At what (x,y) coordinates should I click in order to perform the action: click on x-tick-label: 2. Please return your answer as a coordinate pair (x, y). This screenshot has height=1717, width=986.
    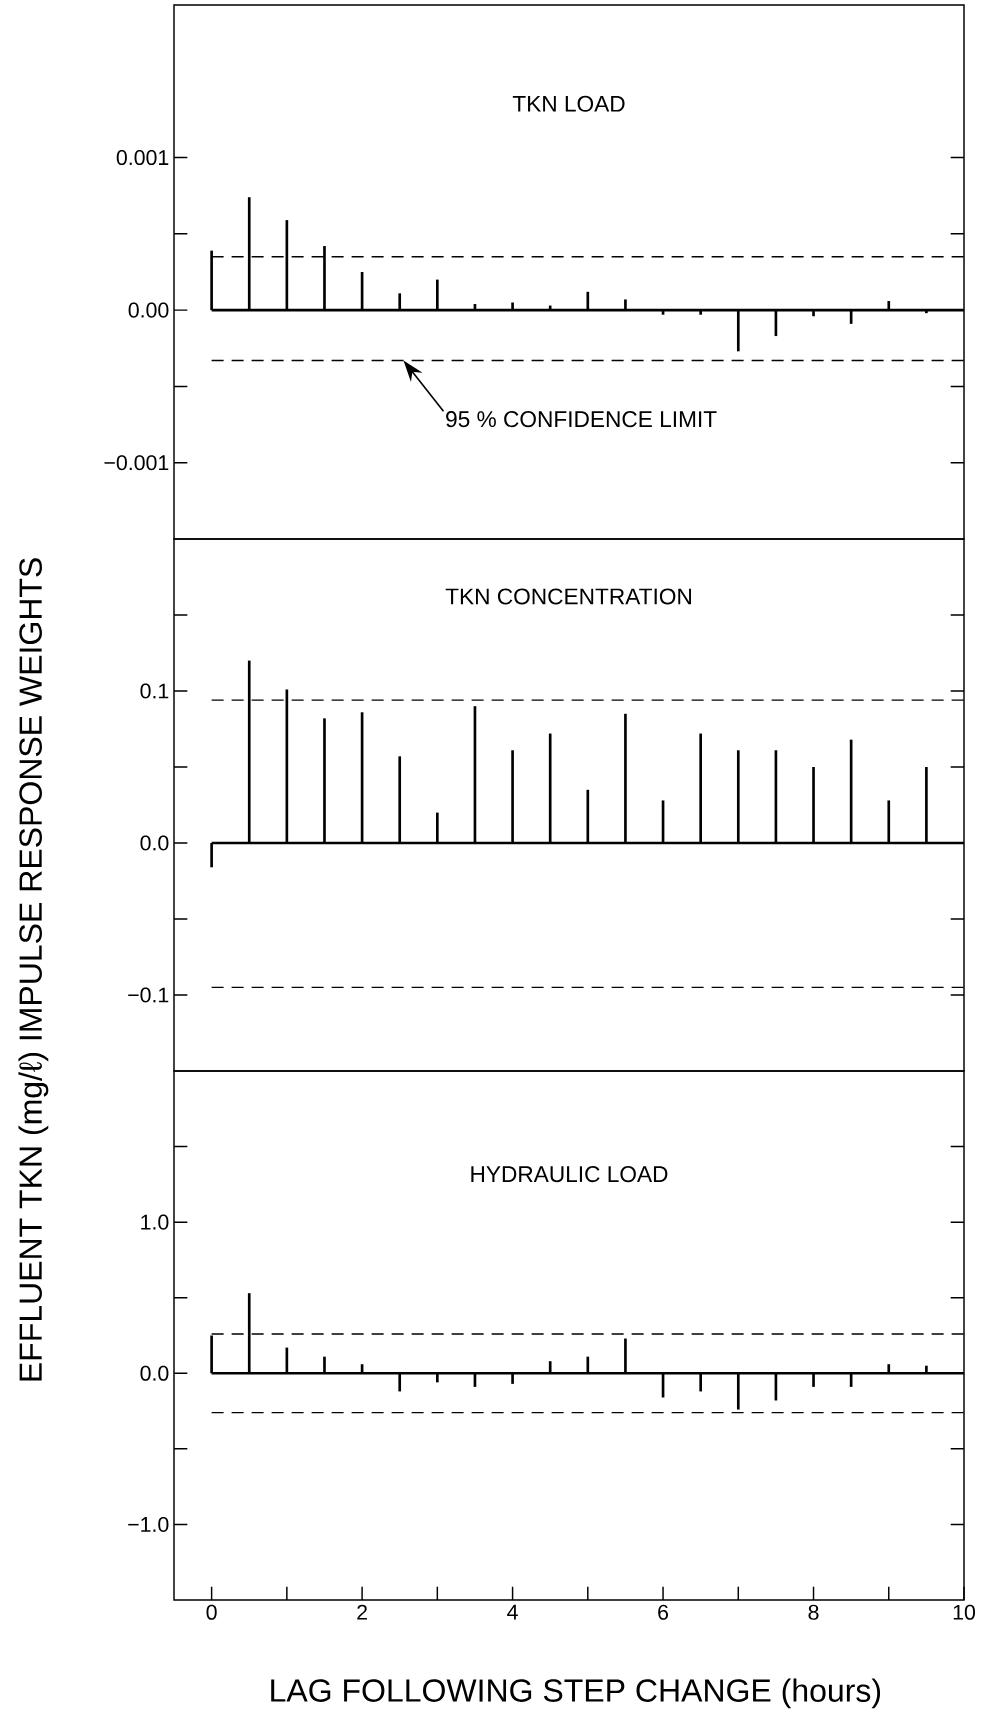
    Looking at the image, I should click on (362, 1612).